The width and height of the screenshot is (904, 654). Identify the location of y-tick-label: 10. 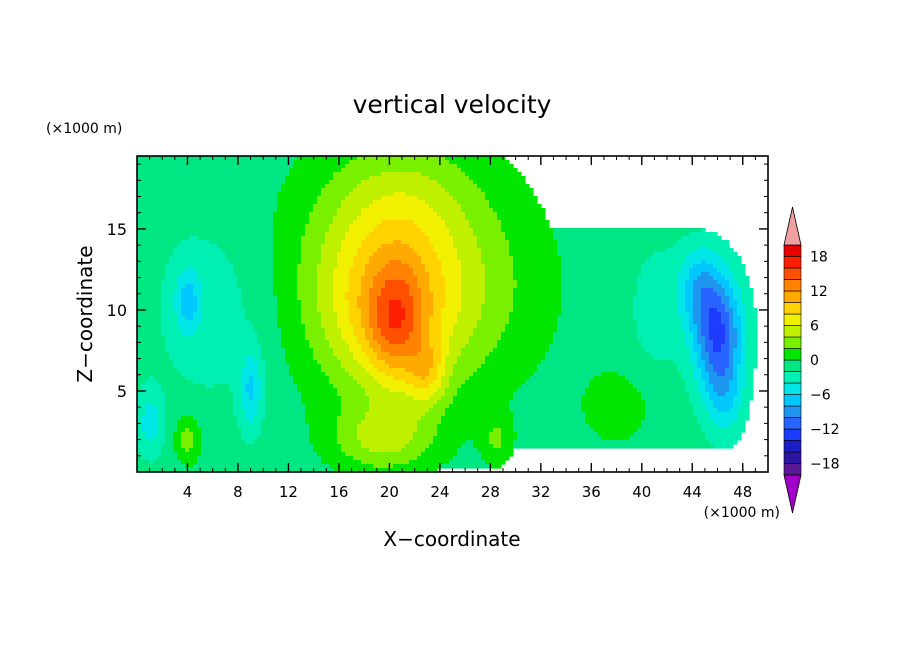
(117, 310).